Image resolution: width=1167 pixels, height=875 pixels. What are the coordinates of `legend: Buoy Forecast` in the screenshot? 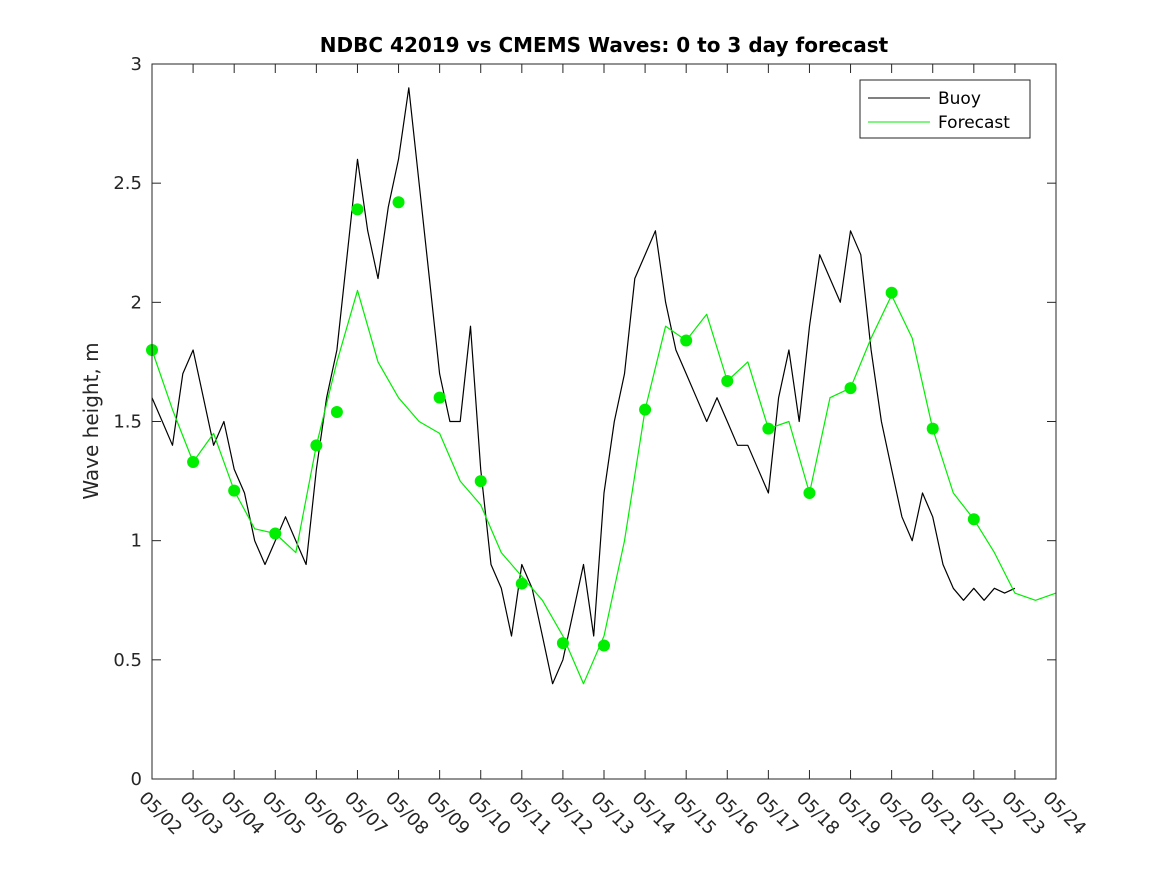 It's located at (945, 109).